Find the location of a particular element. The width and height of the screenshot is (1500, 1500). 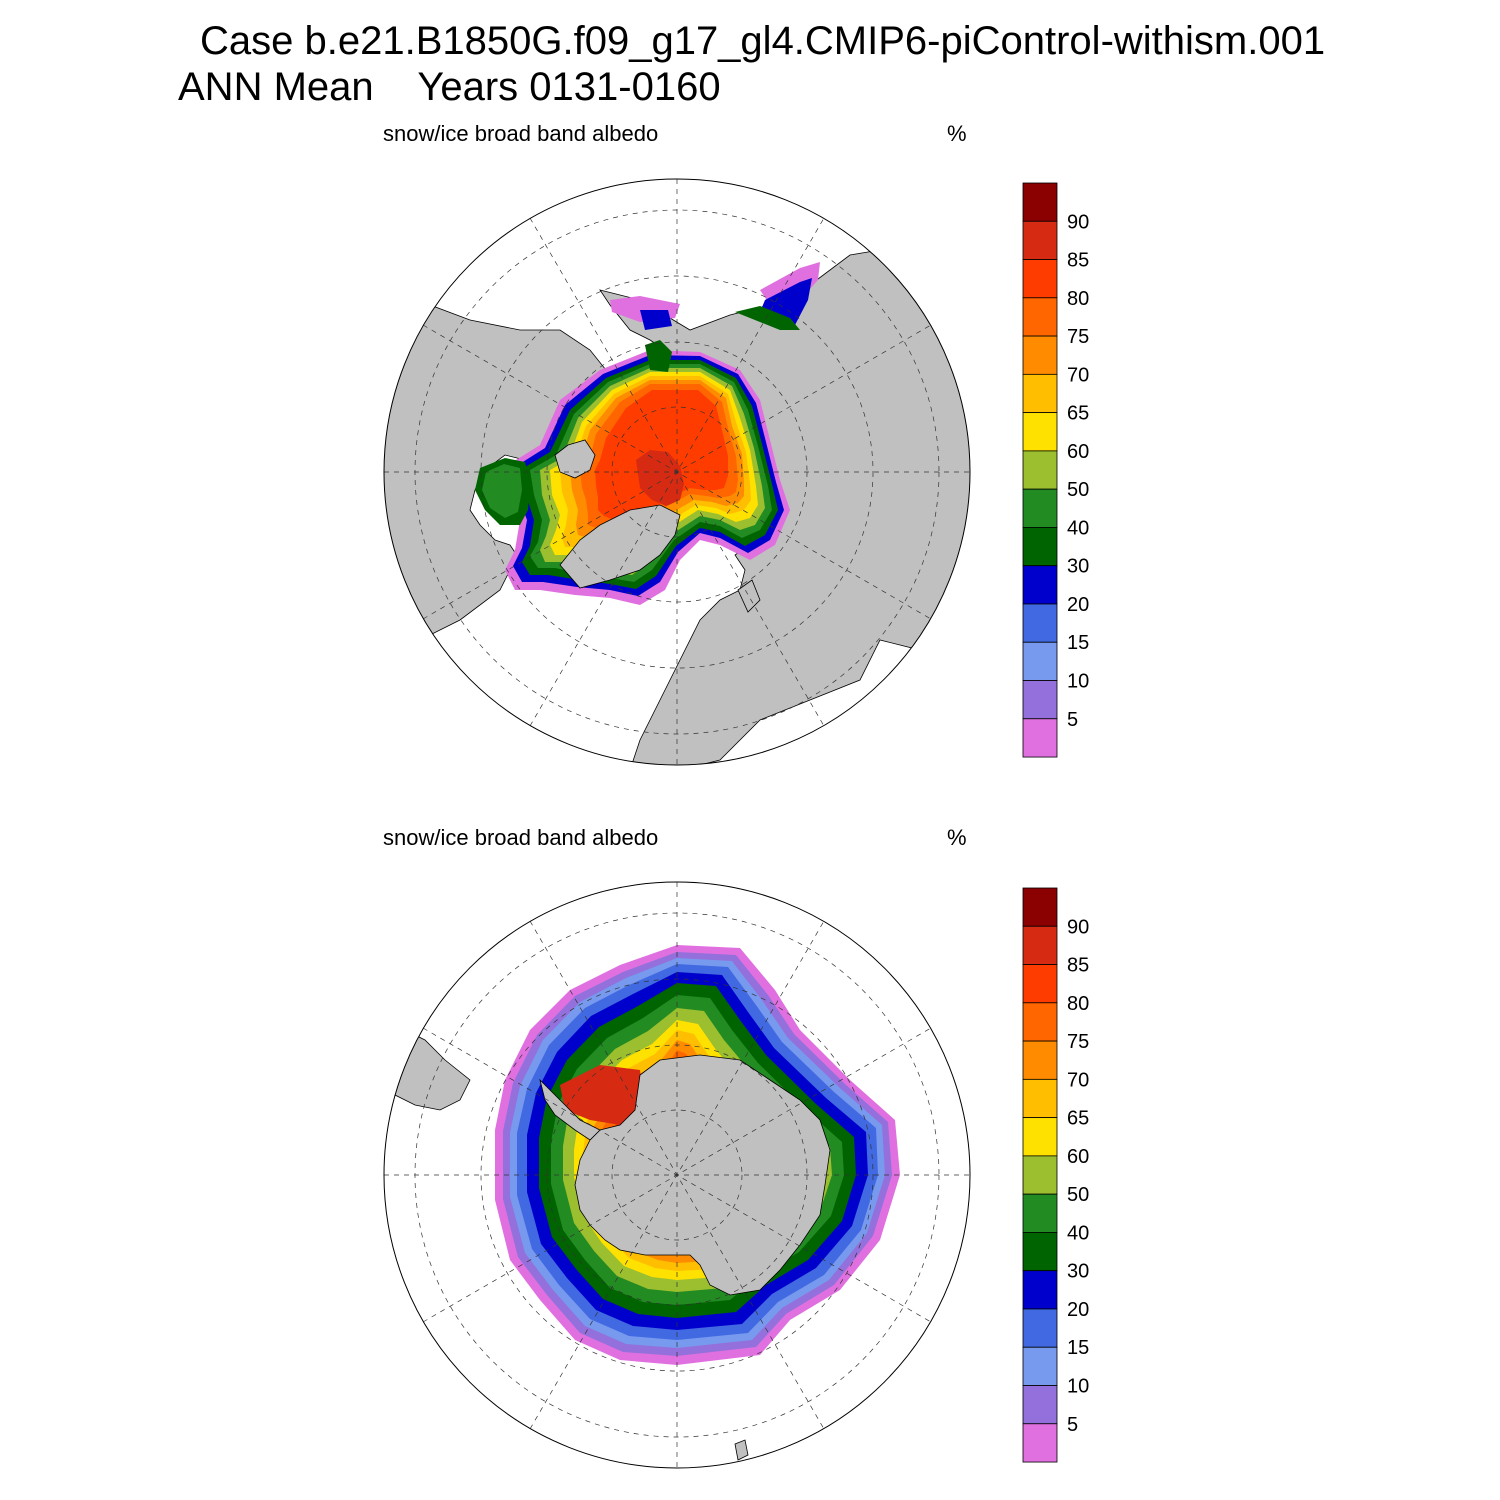

nh-panel-title: snow/ice broad band albedo is located at coordinates (521, 133).